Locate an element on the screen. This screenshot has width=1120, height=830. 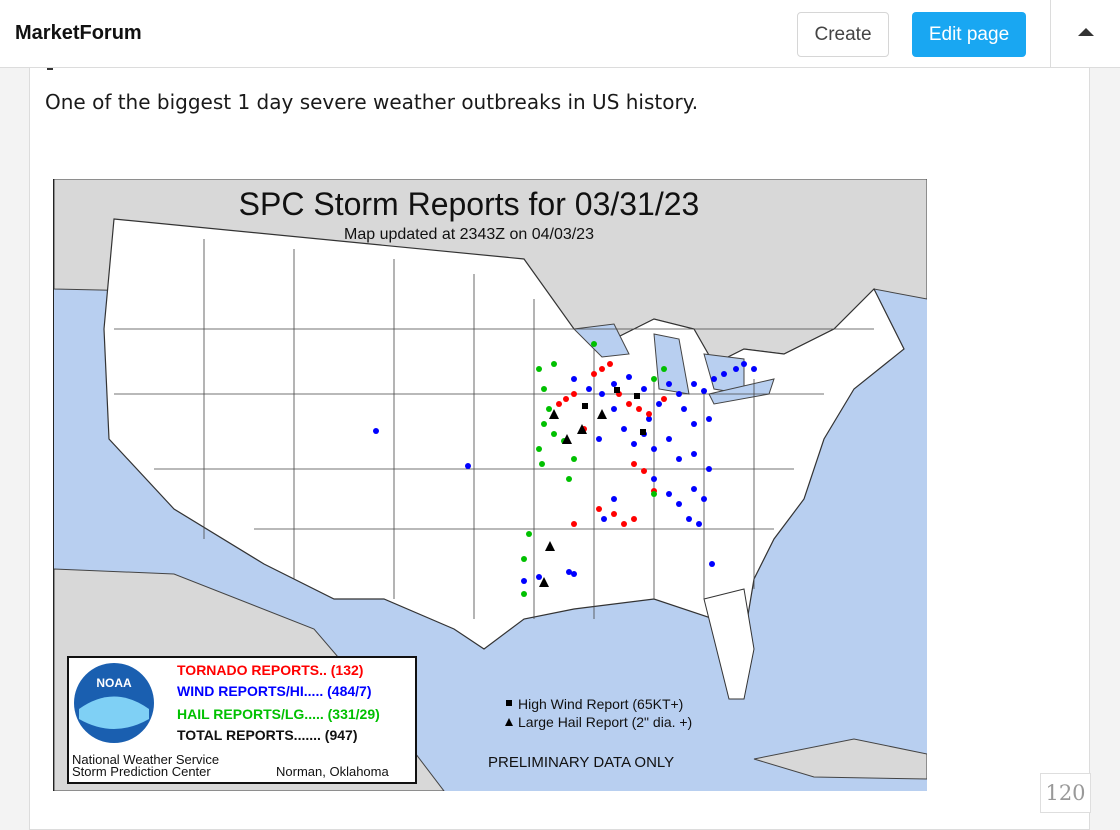
header-divider is located at coordinates (1050, 34).